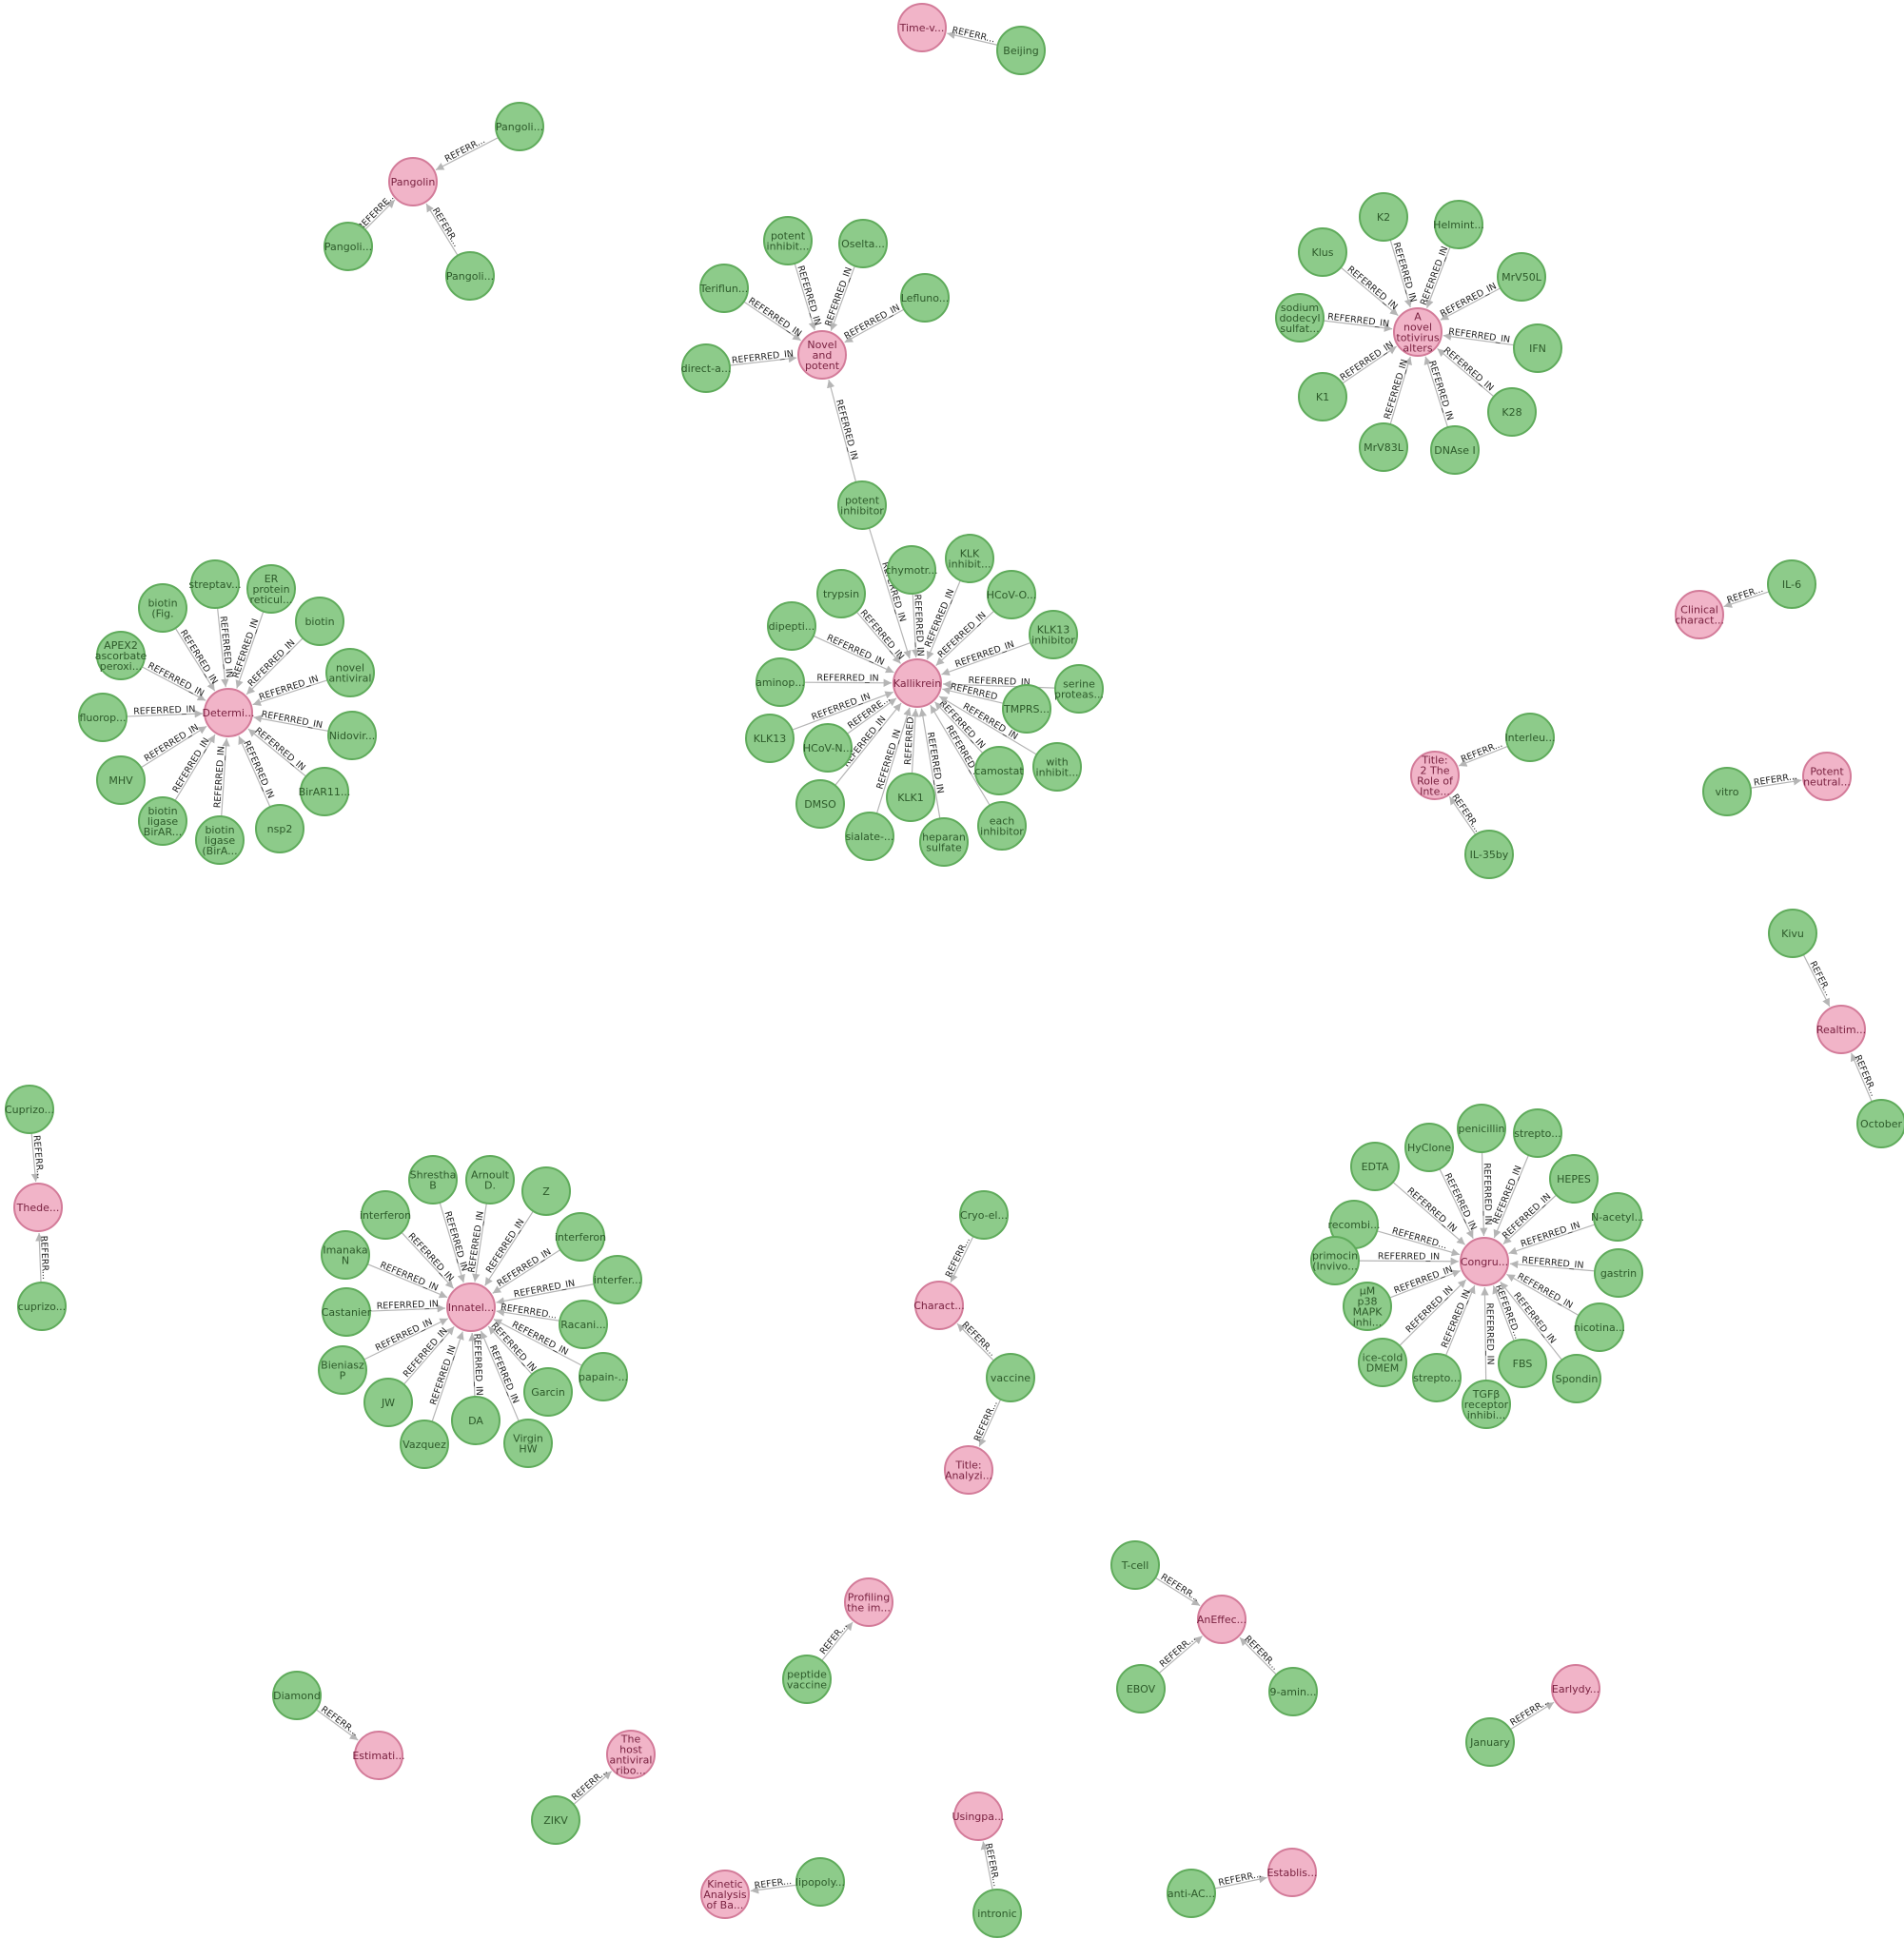 This screenshot has width=1904, height=1939. What do you see at coordinates (862, 505) in the screenshot?
I see `entity-node: potent inhibitor` at bounding box center [862, 505].